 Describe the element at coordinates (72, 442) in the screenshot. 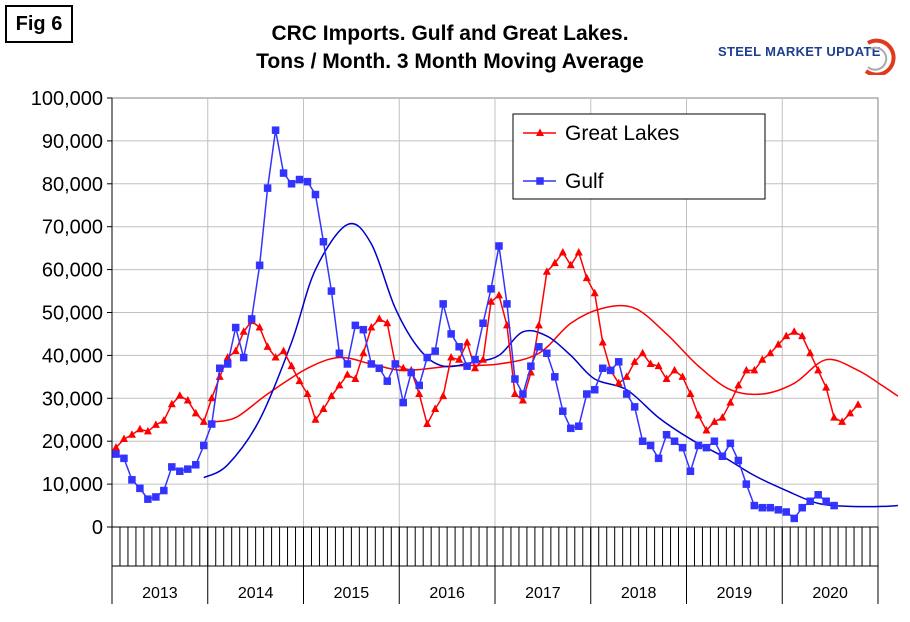

I see `y-tick-label: 20,000` at that location.